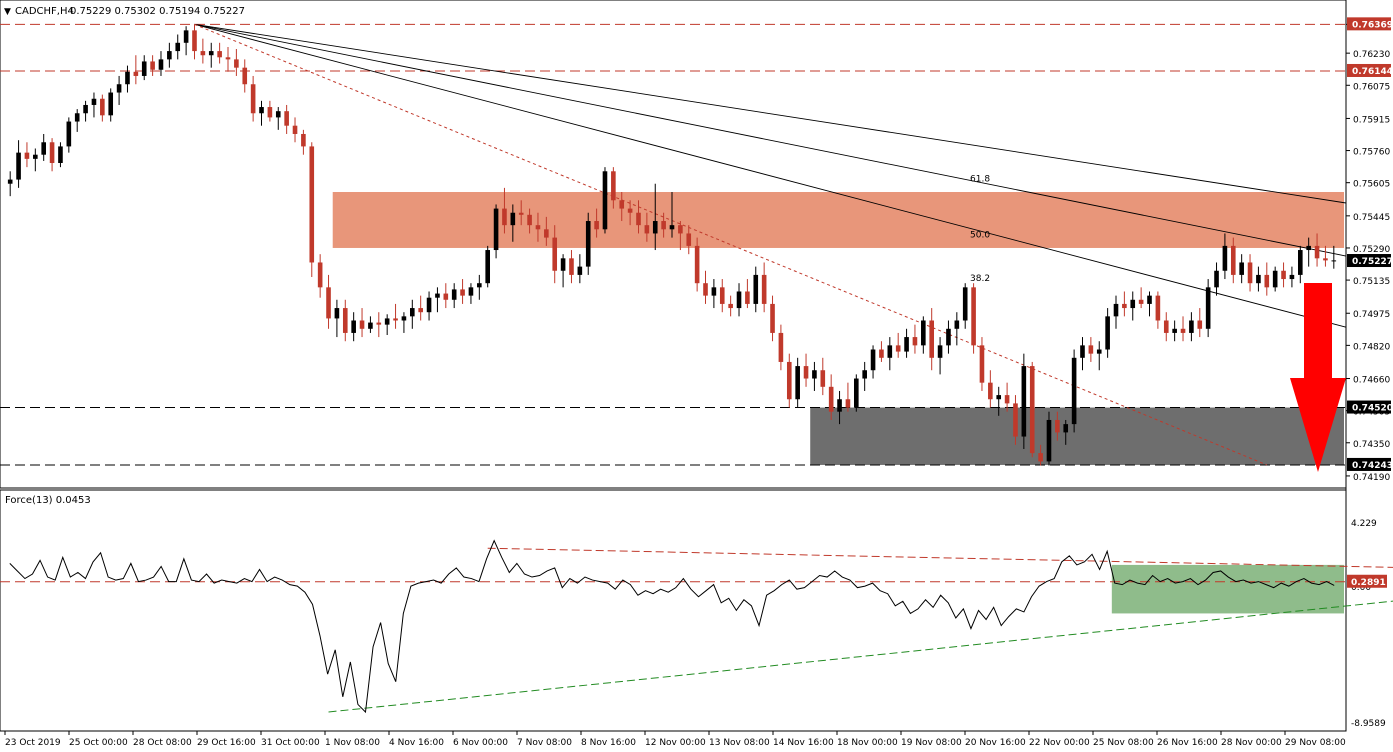  Describe the element at coordinates (7, 12) in the screenshot. I see `chart-header-triangle: ▼` at that location.